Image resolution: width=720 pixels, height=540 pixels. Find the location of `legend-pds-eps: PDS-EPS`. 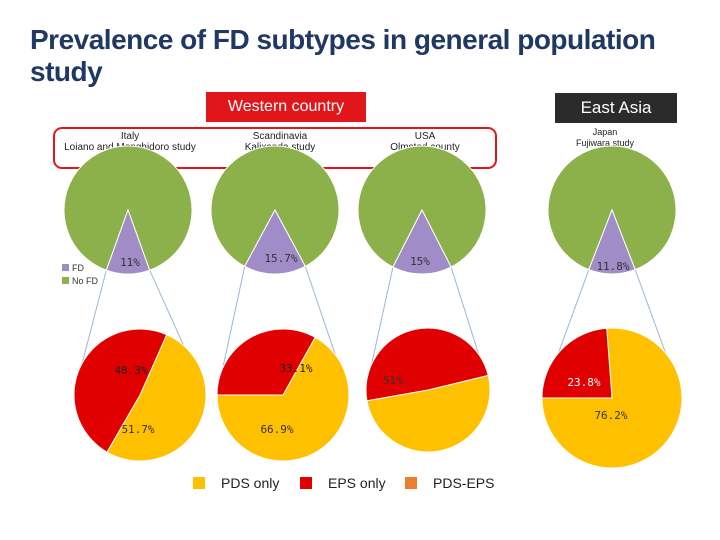

legend-pds-eps: PDS-EPS is located at coordinates (449, 483).